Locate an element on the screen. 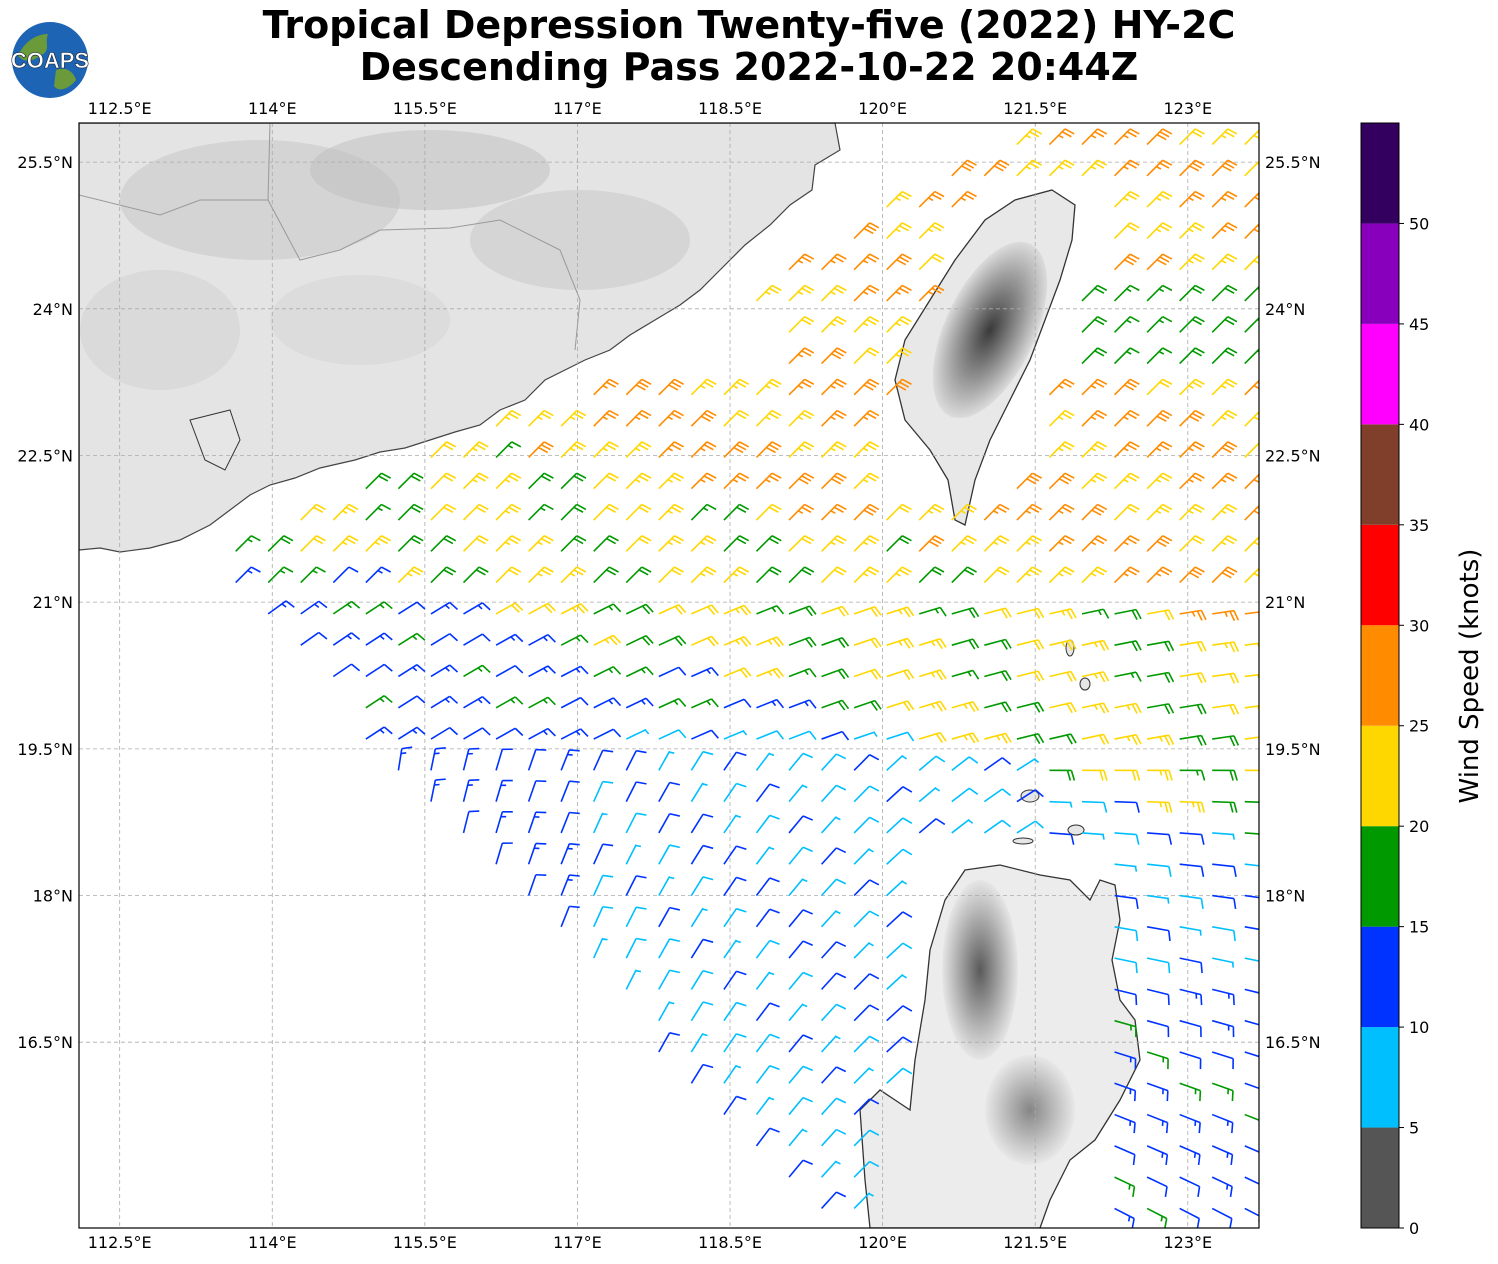  y-tick-label-right: 19.5°N is located at coordinates (1293, 749).